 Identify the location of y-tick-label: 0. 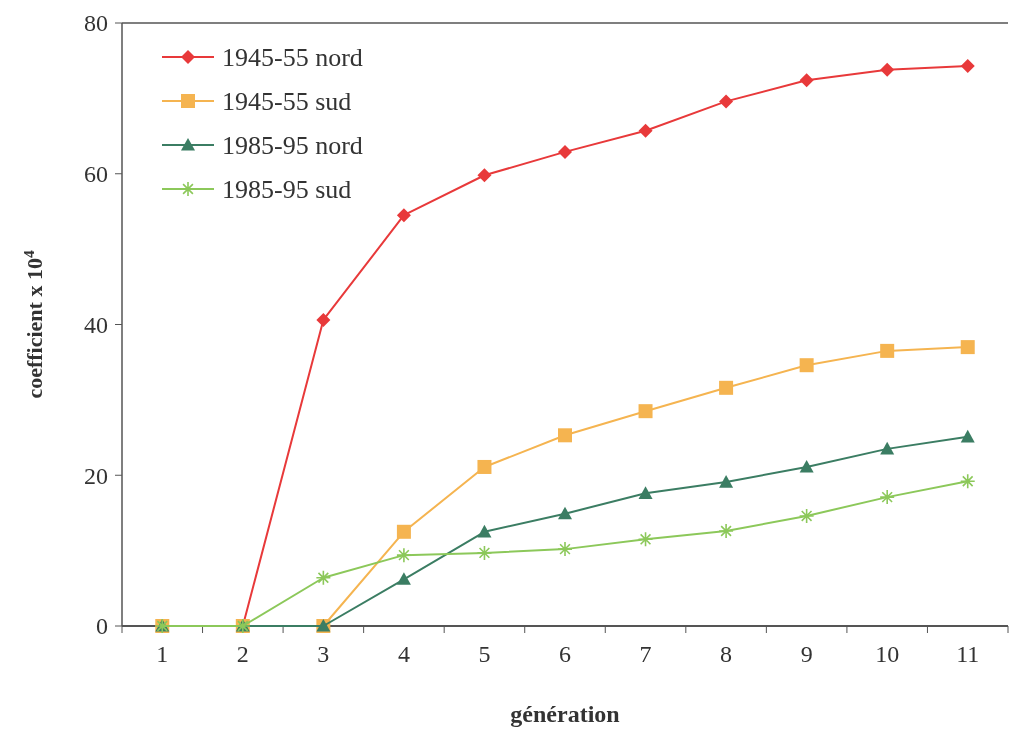
(102, 626).